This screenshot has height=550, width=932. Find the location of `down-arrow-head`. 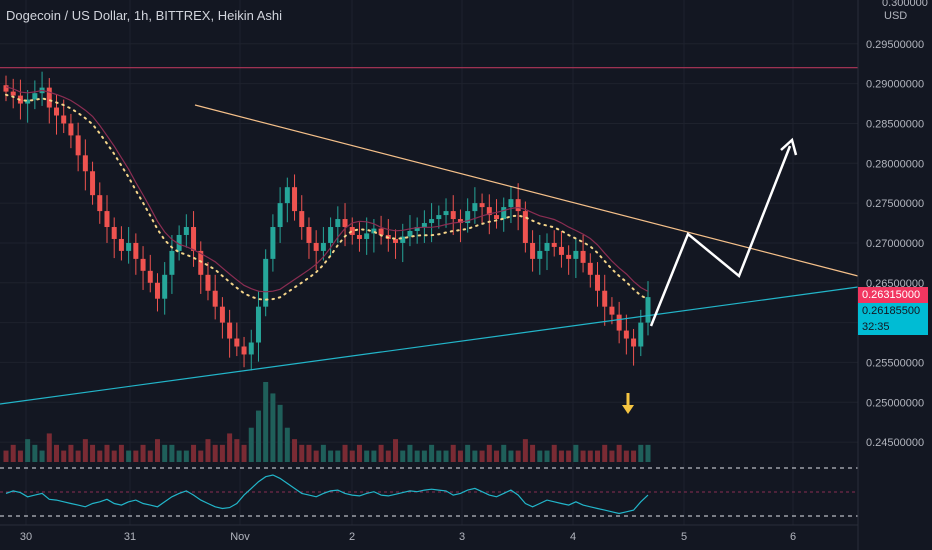

down-arrow-head is located at coordinates (628, 409).